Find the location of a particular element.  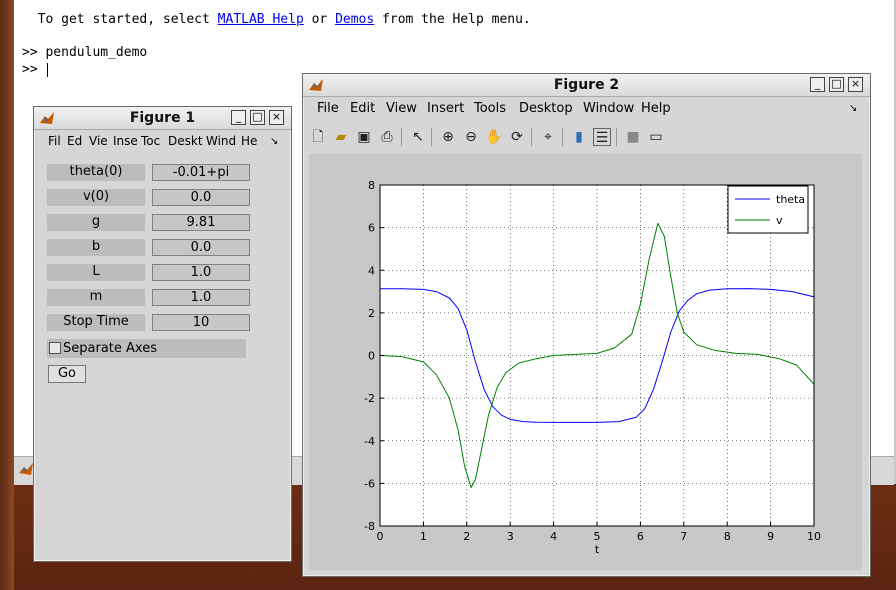

y-tick-label: 4 is located at coordinates (371, 270).